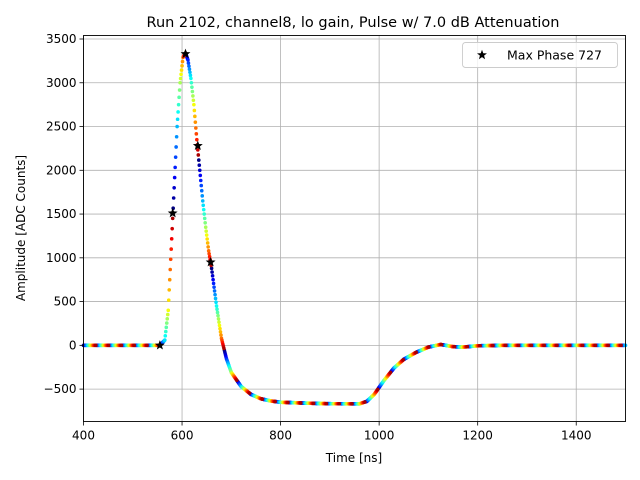 The image size is (640, 480). I want to click on legend: Max Phase 727, so click(540, 55).